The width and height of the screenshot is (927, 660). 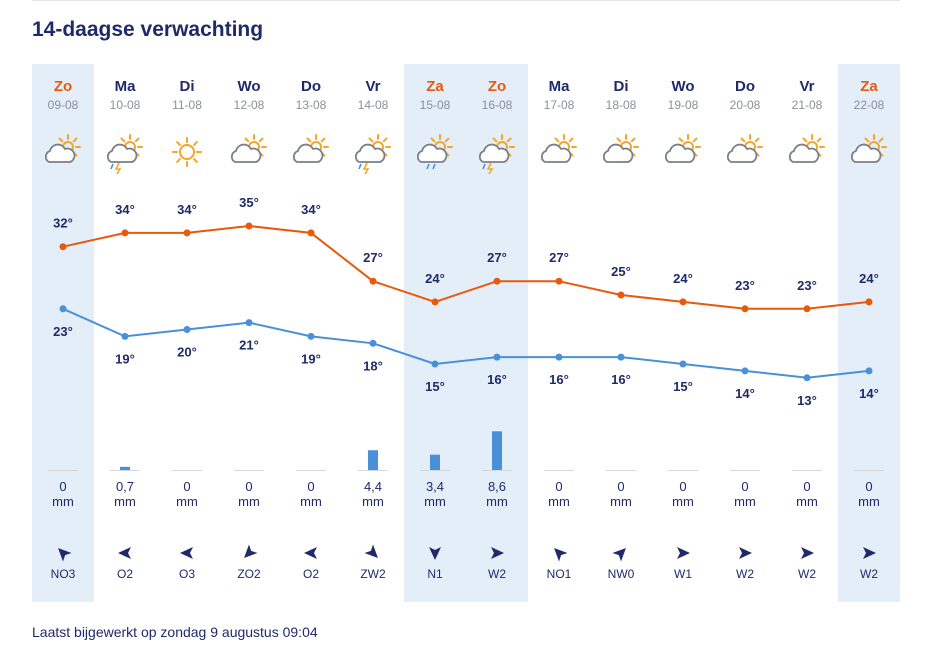 I want to click on day-date: 21-08, so click(x=807, y=105).